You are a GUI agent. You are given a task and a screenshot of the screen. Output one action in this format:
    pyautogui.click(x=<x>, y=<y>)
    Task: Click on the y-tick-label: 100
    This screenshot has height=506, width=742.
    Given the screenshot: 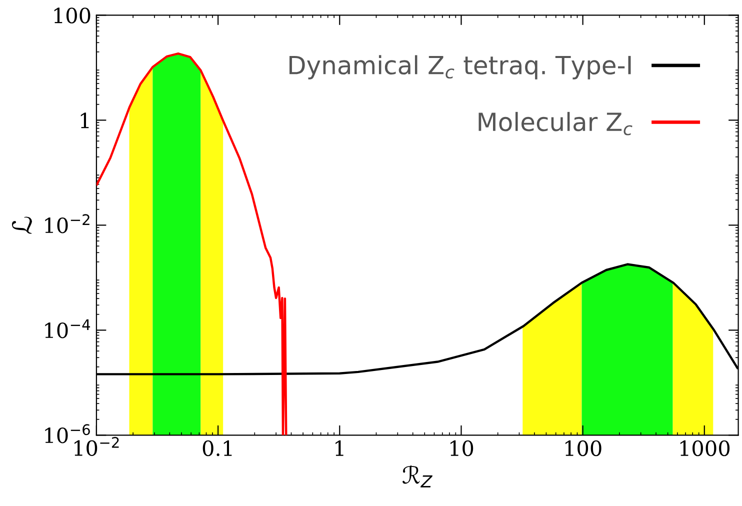 What is the action you would take?
    pyautogui.click(x=72, y=16)
    